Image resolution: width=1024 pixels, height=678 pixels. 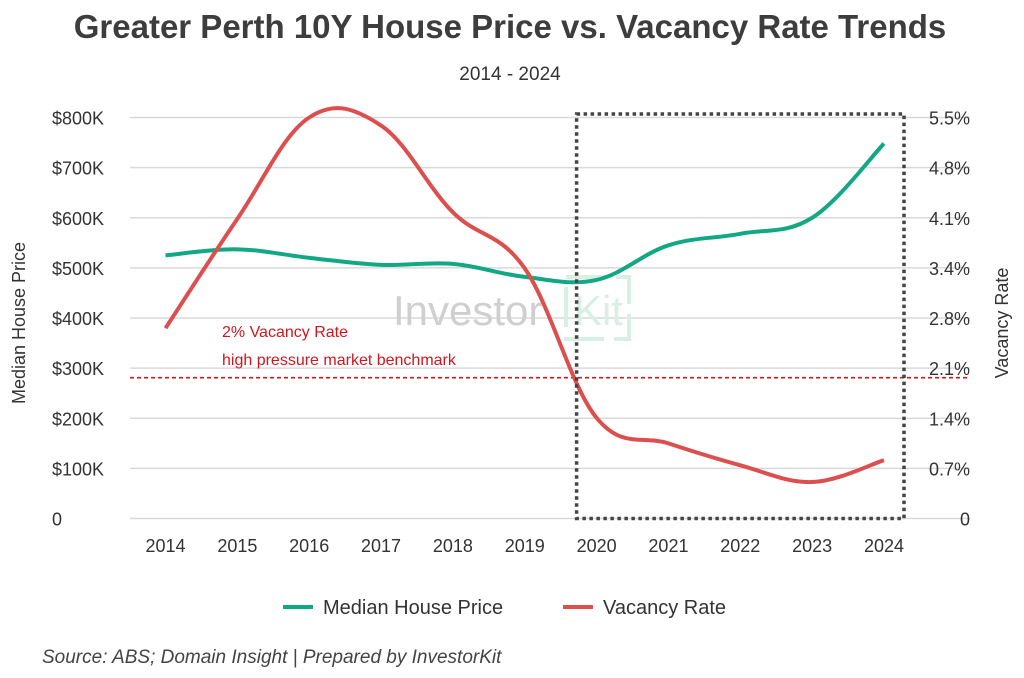 What do you see at coordinates (668, 546) in the screenshot?
I see `x-tick: 2021` at bounding box center [668, 546].